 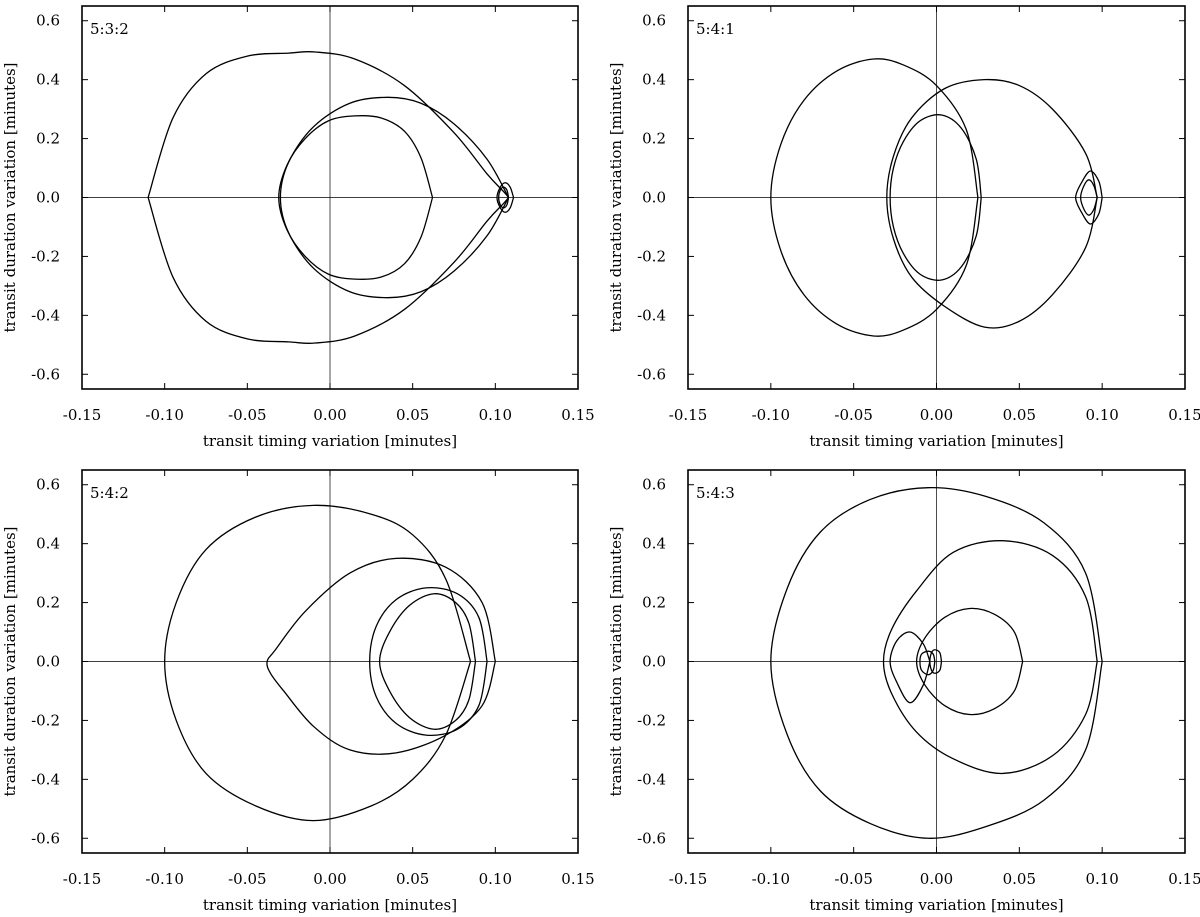 What do you see at coordinates (715, 29) in the screenshot?
I see `panel-label: 5:4:1` at bounding box center [715, 29].